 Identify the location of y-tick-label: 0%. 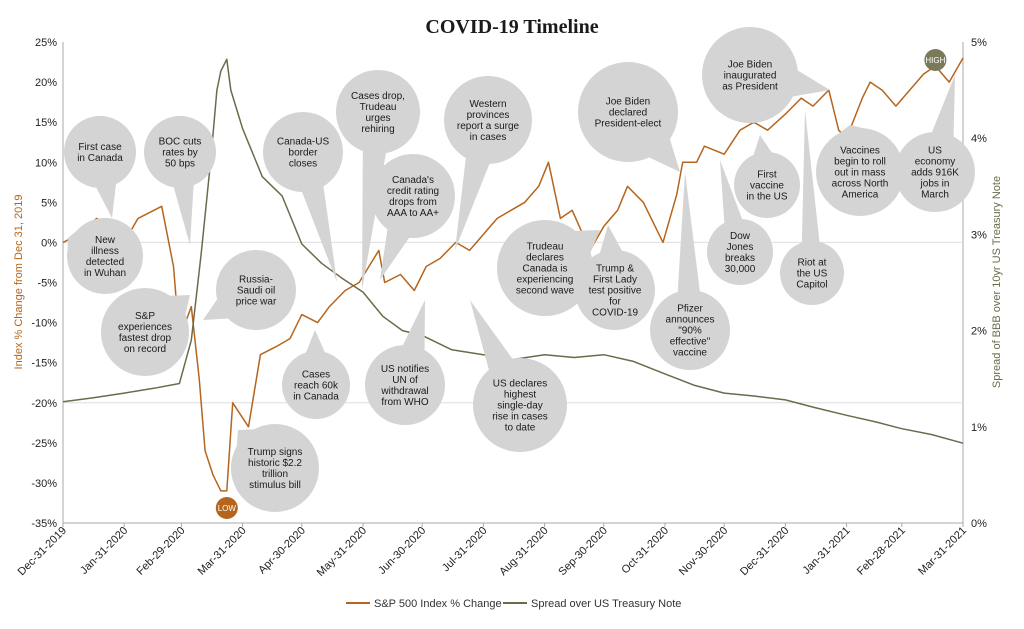
(49, 243).